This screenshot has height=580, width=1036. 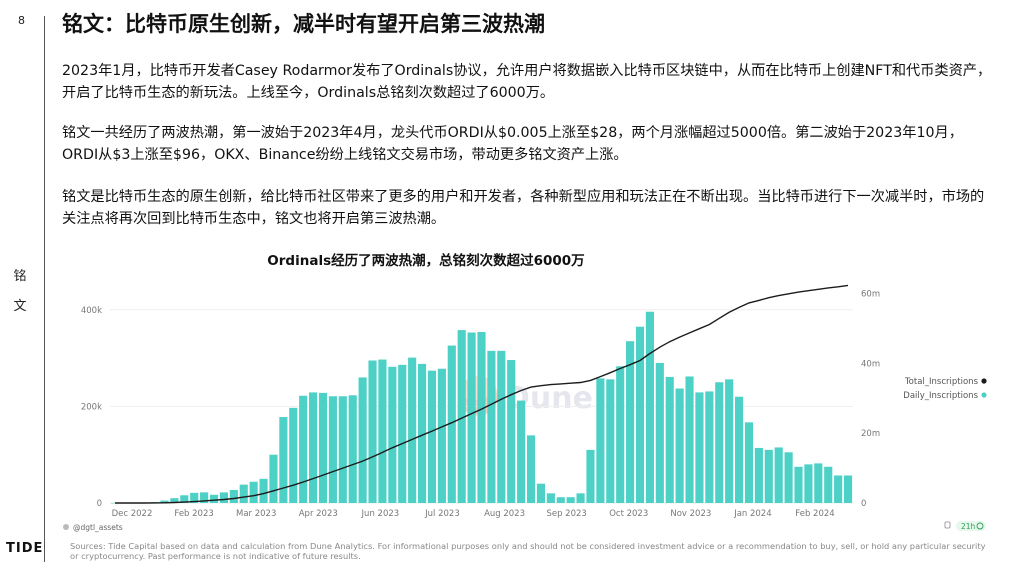 What do you see at coordinates (91, 311) in the screenshot?
I see `left-axis-tick-label: 400k` at bounding box center [91, 311].